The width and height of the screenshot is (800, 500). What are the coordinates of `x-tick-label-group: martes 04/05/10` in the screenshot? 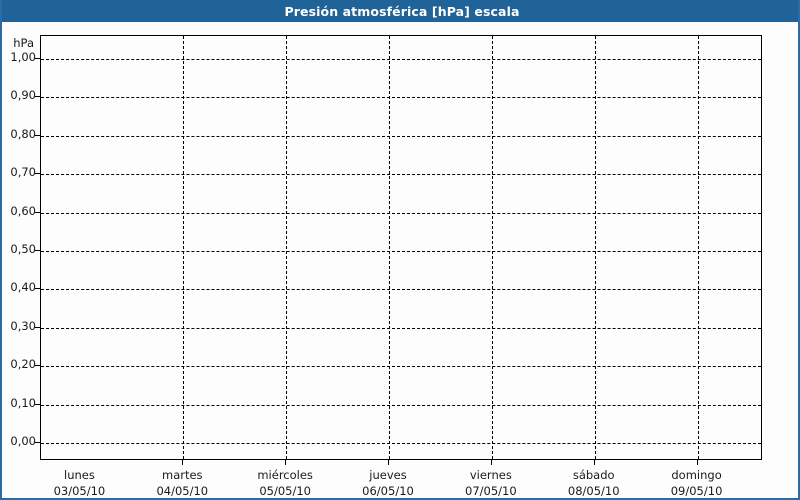 It's located at (182, 483).